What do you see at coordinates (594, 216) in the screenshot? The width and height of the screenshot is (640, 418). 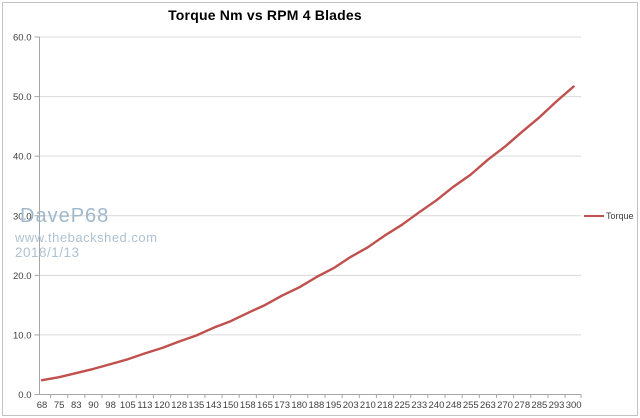 I see `legend-line-sample-torque` at bounding box center [594, 216].